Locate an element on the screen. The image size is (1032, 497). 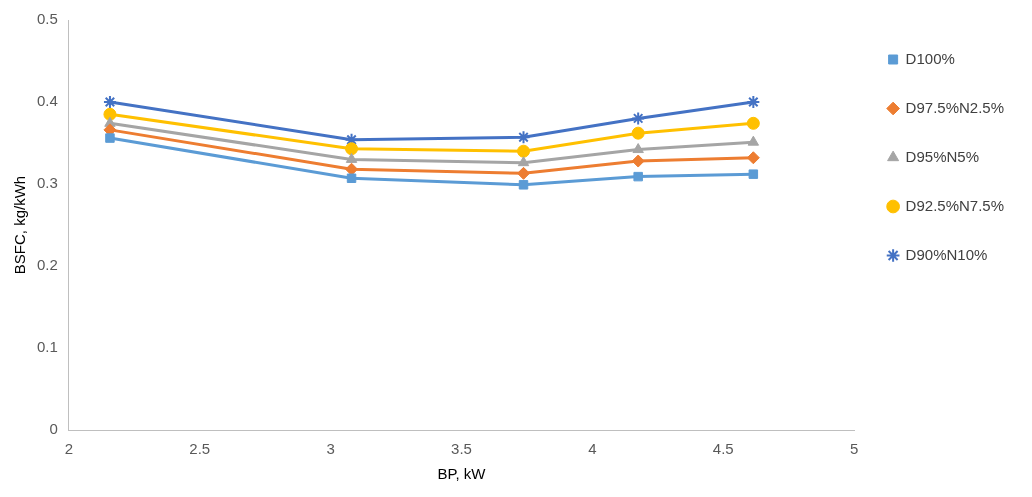
x-tick-label: 4 is located at coordinates (592, 449).